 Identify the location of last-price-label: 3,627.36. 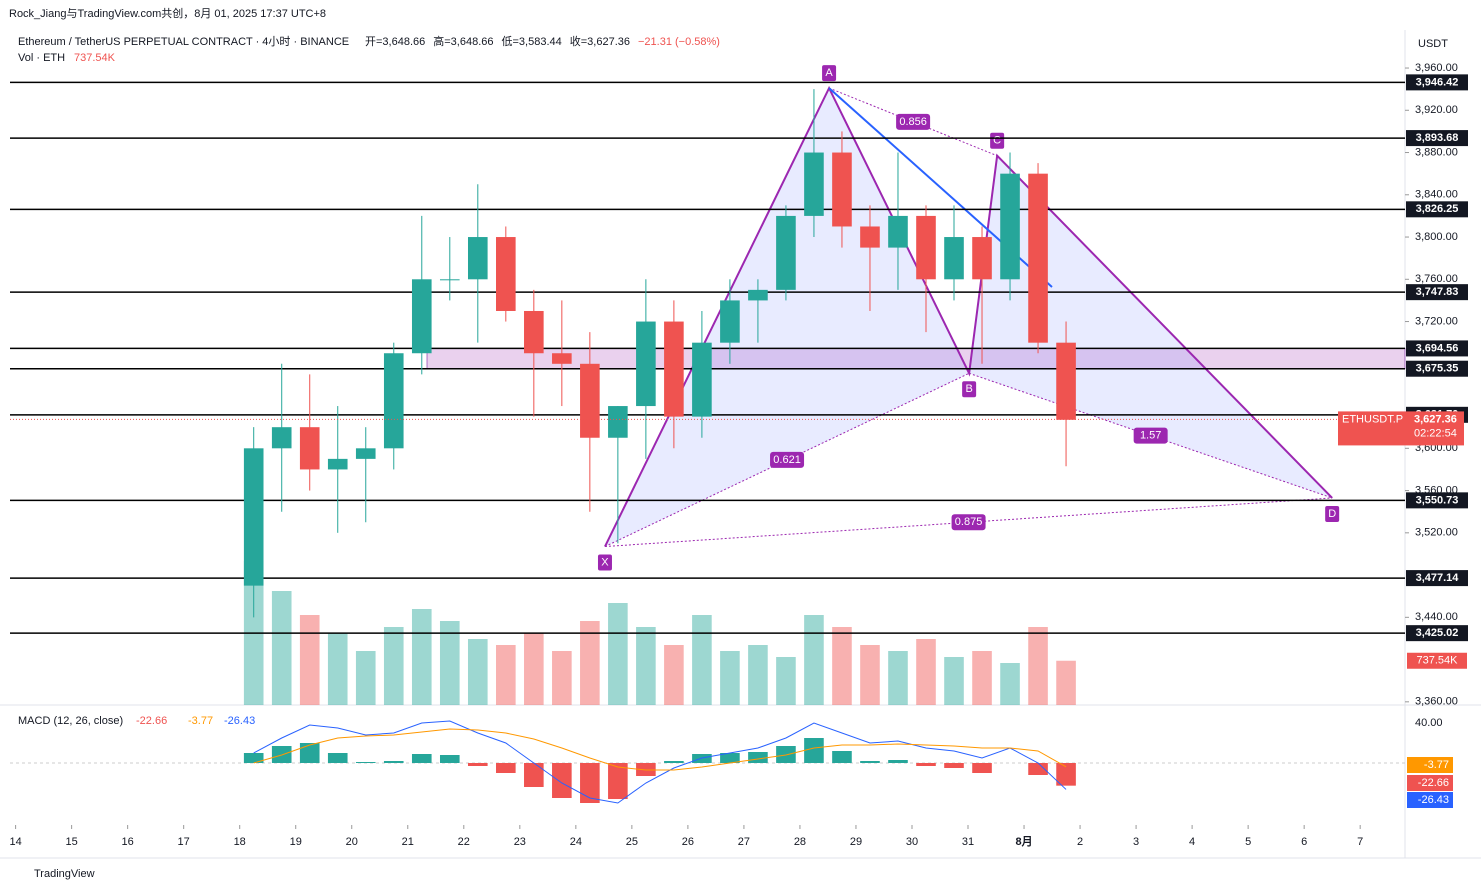
(1435, 419).